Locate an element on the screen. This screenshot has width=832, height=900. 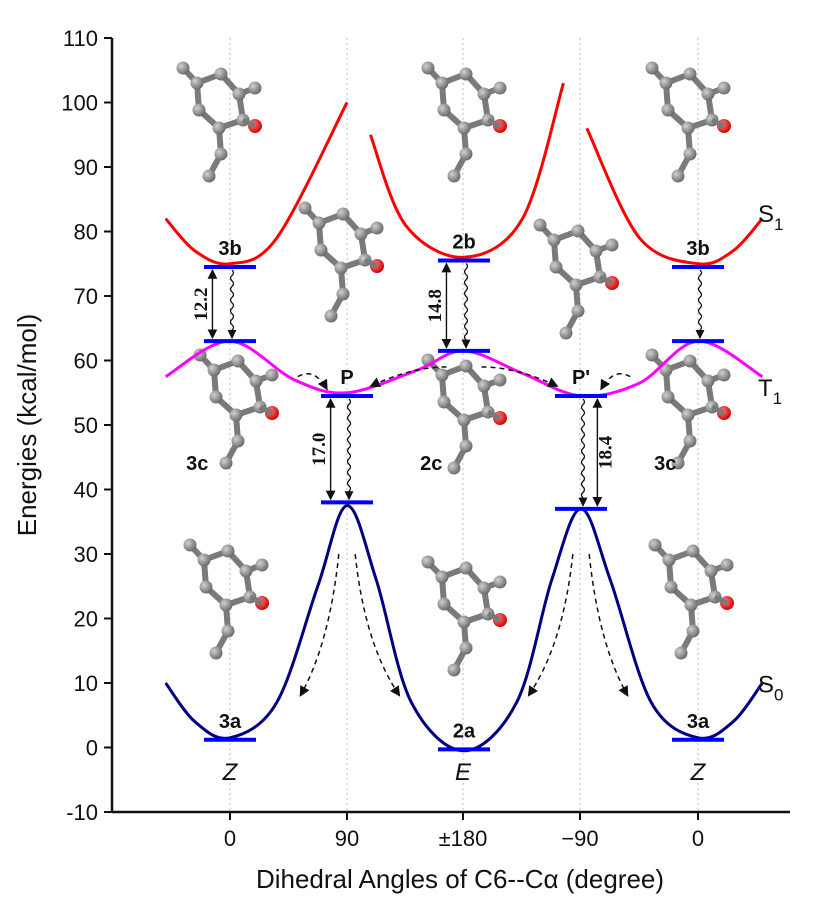
y-tick-label: 30 is located at coordinates (86, 554).